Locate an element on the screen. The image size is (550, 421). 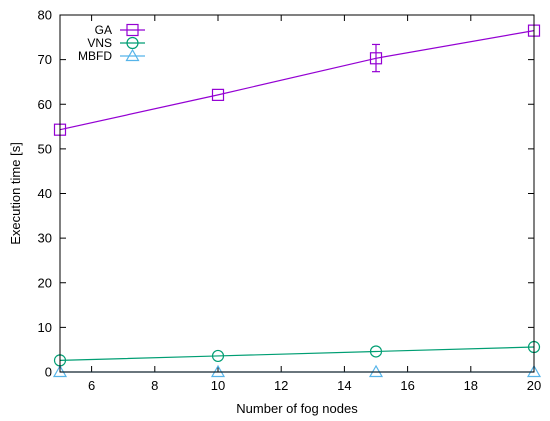
legend-marker-vns is located at coordinates (132, 43).